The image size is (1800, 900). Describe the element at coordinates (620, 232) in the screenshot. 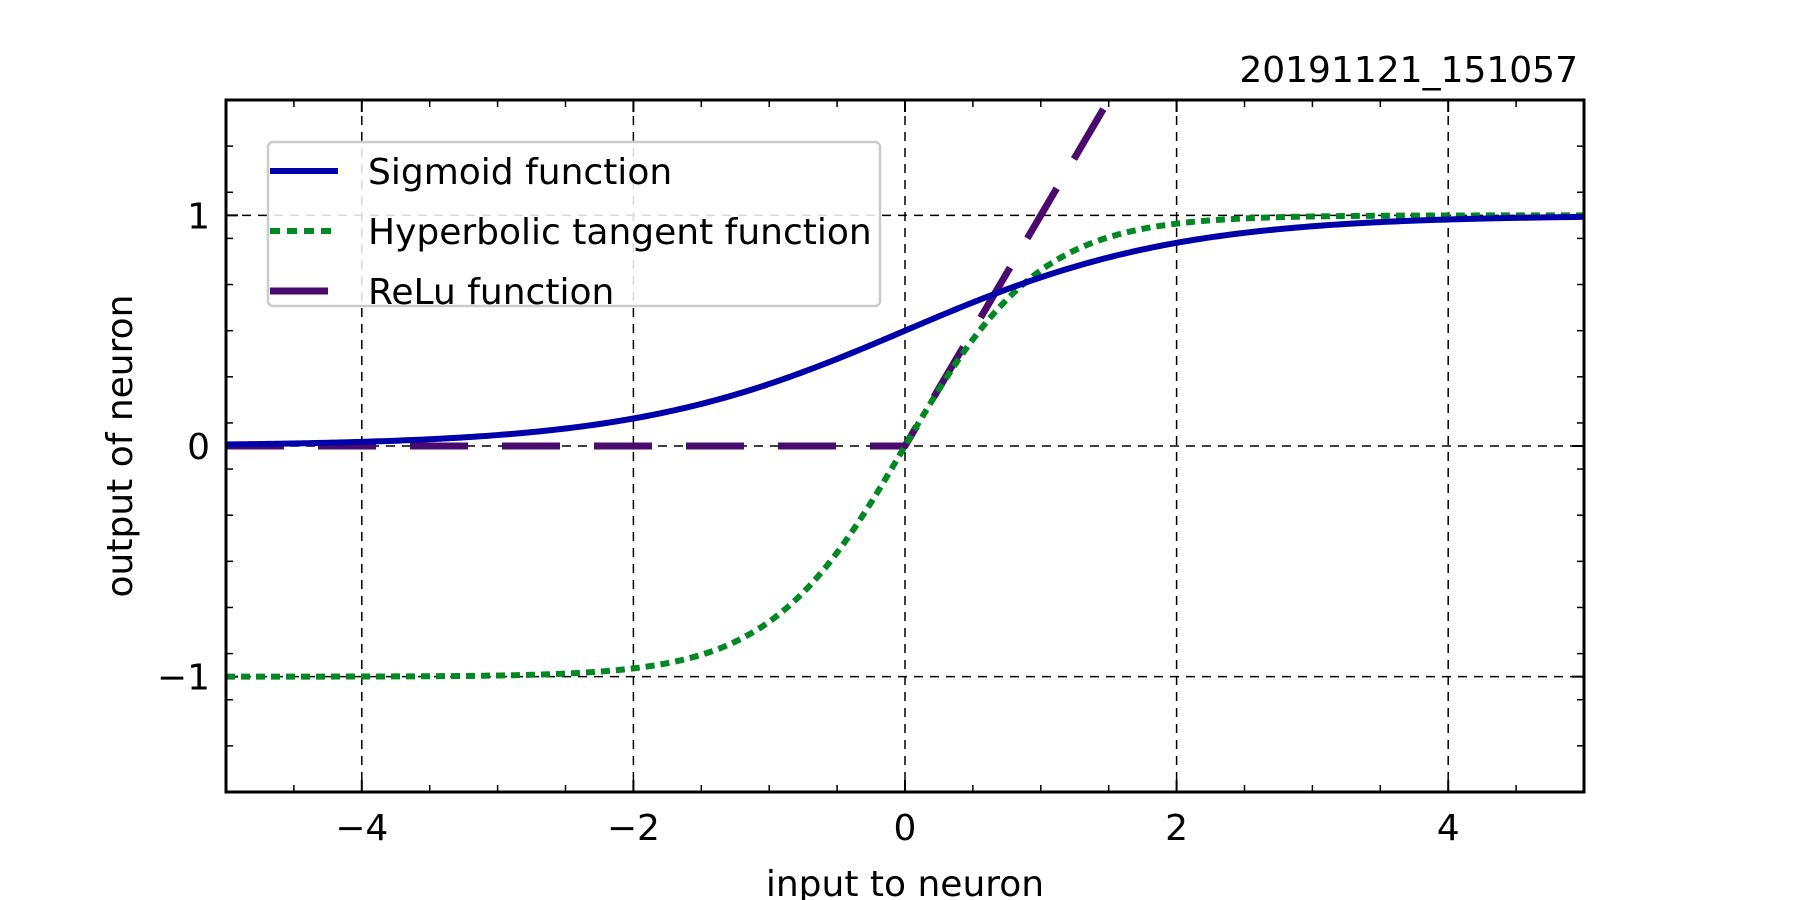

I see `legend-label: Hyperbolic tangent function` at that location.